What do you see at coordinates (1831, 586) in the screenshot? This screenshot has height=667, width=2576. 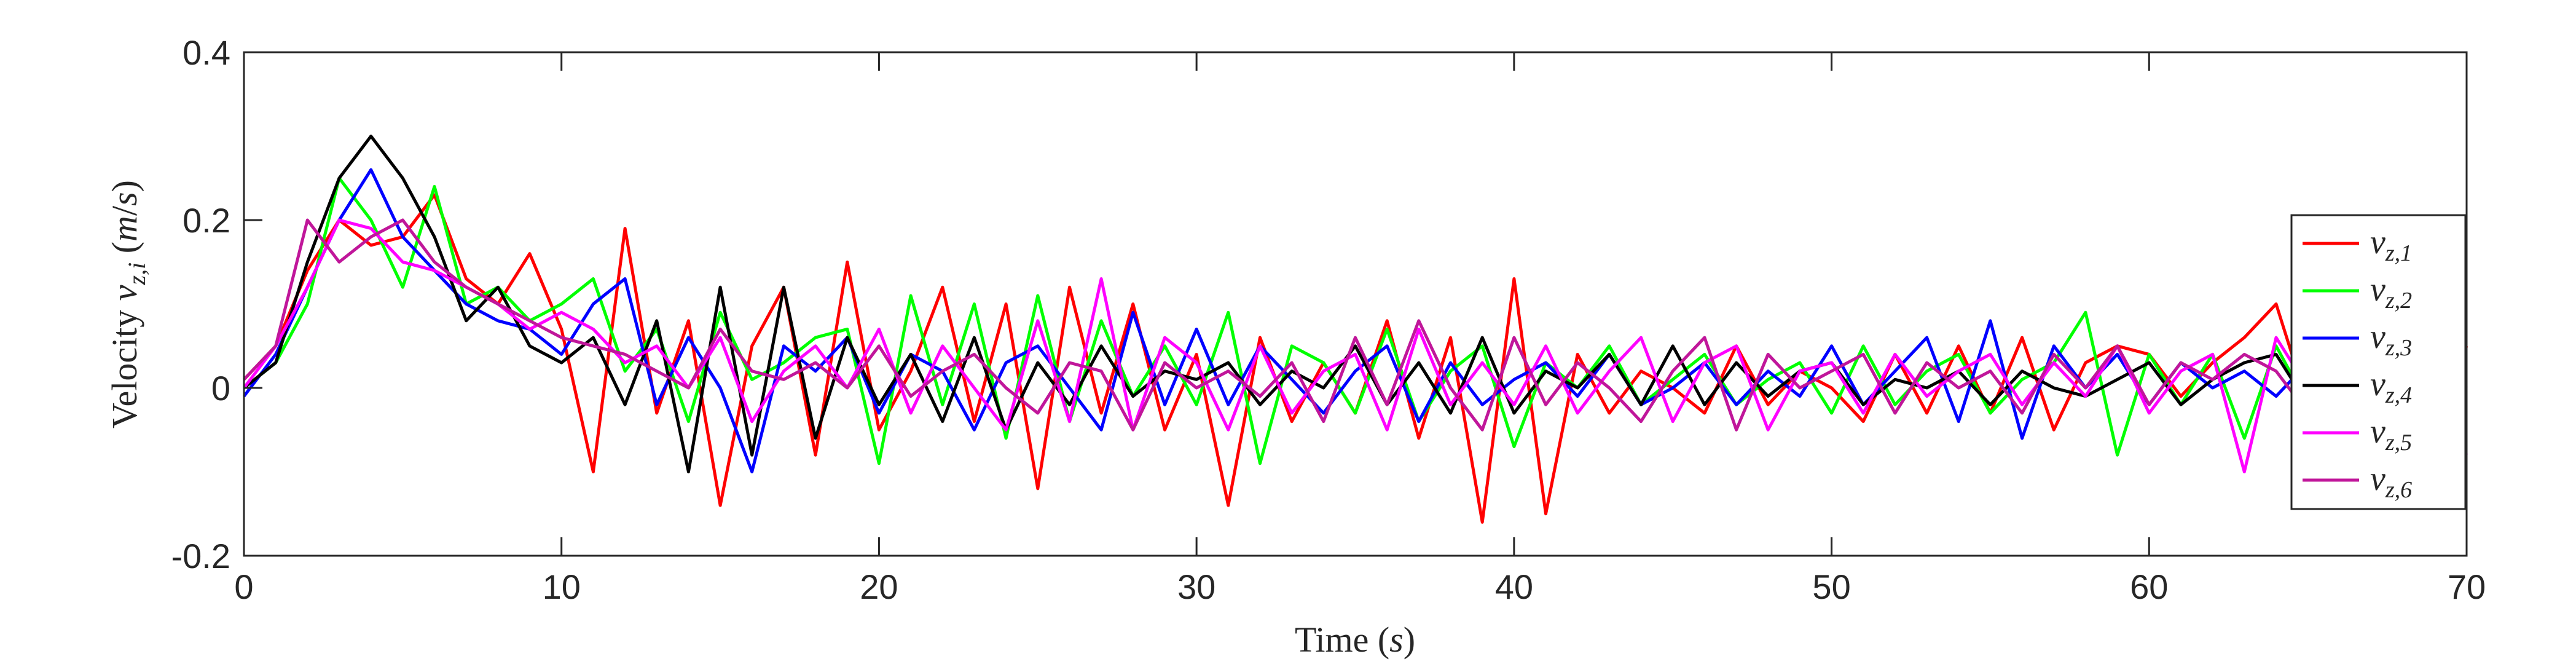 I see `x-tick-label: 50` at bounding box center [1831, 586].